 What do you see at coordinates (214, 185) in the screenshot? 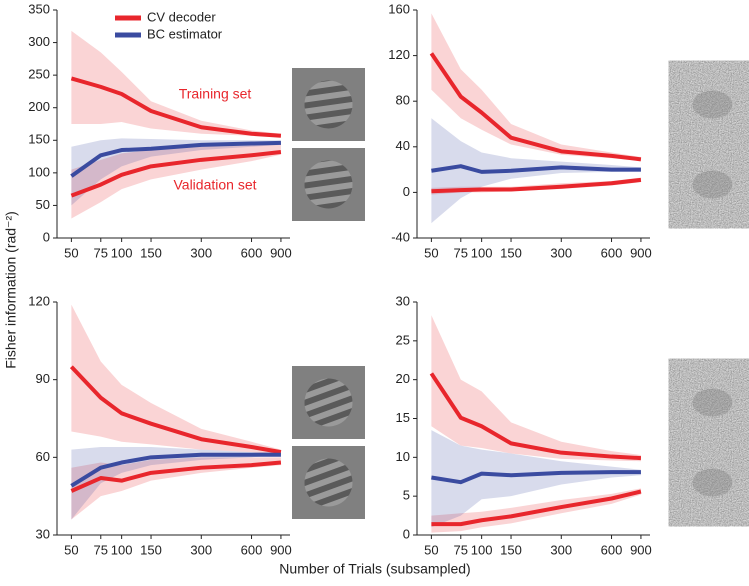
I see `annotation: Validation set` at bounding box center [214, 185].